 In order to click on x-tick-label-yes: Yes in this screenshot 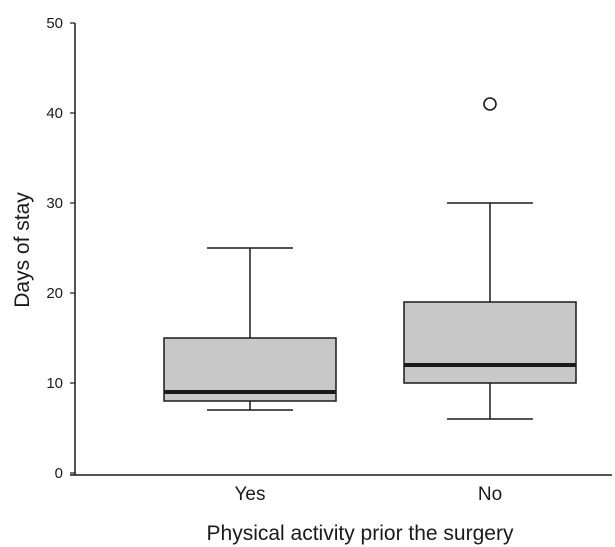, I will do `click(250, 494)`.